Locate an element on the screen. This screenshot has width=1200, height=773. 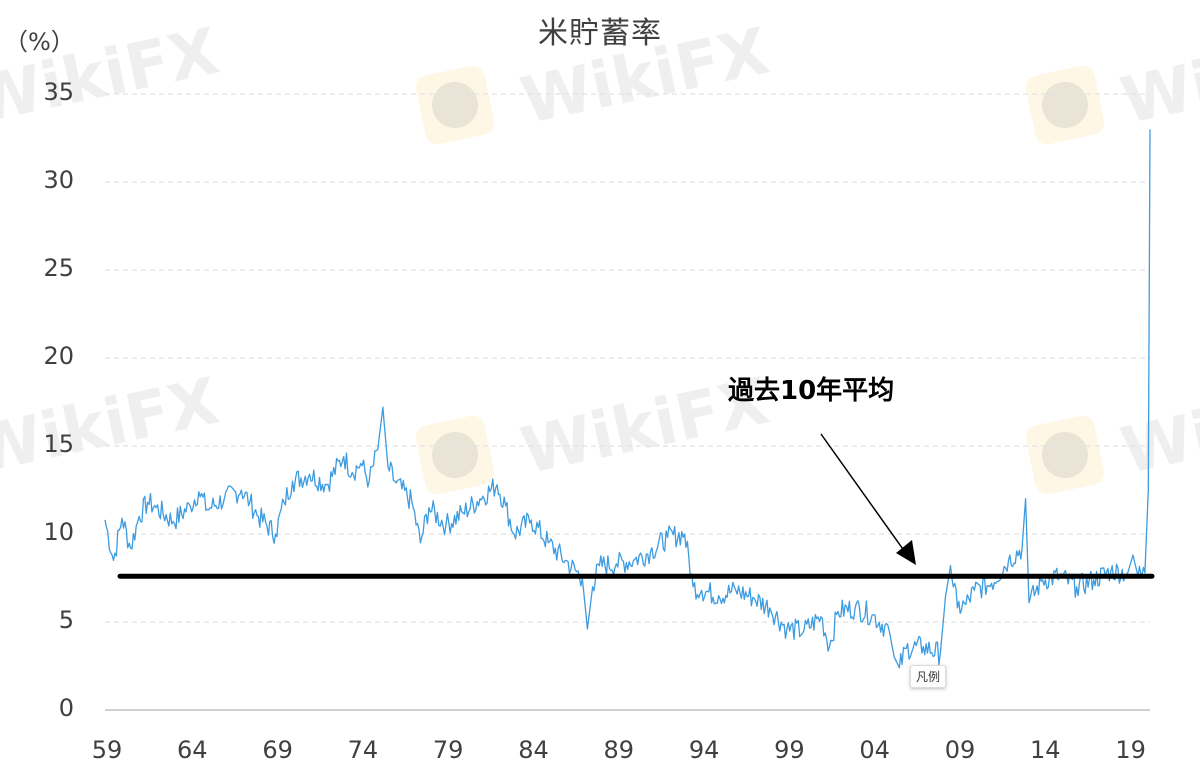
x-tick-label: 14 is located at coordinates (1045, 750).